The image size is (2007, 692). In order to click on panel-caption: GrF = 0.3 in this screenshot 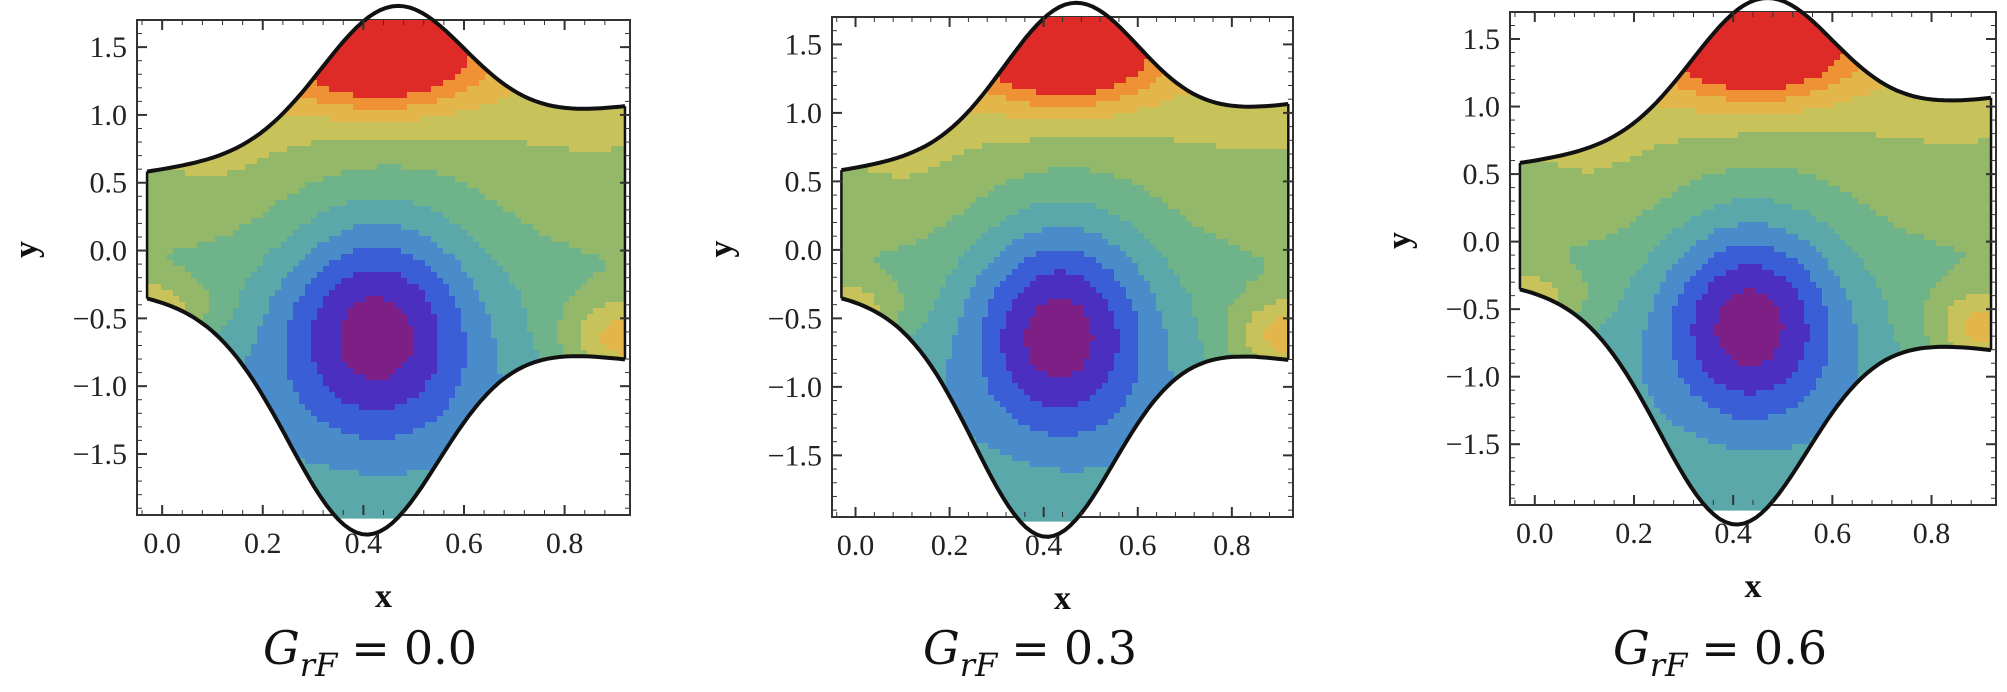, I will do `click(1030, 652)`.